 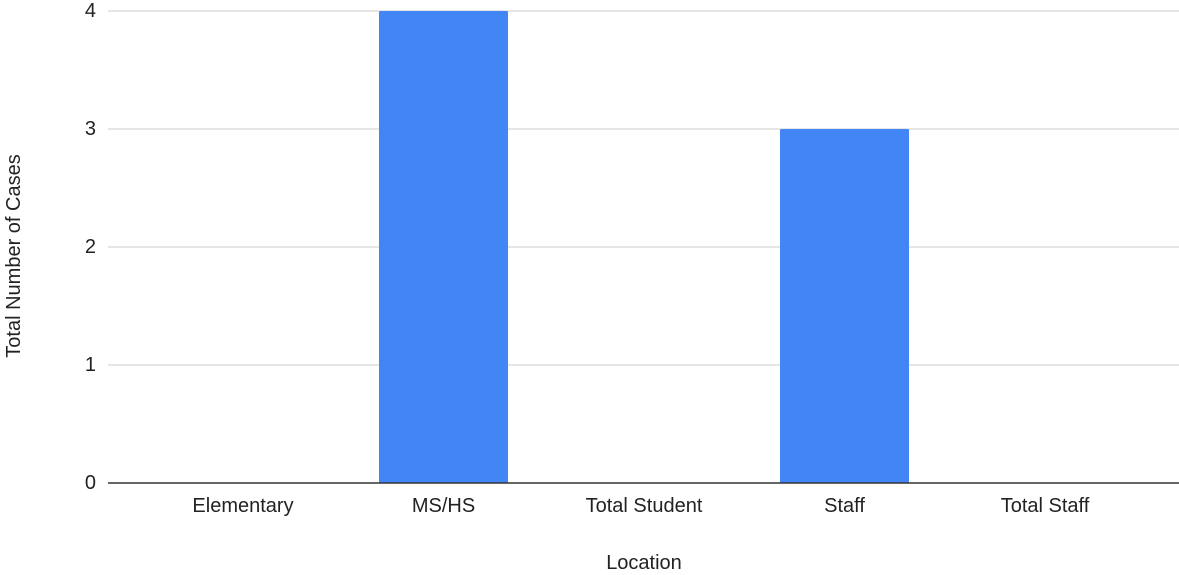 I want to click on bar-ms-hs, so click(x=443, y=247).